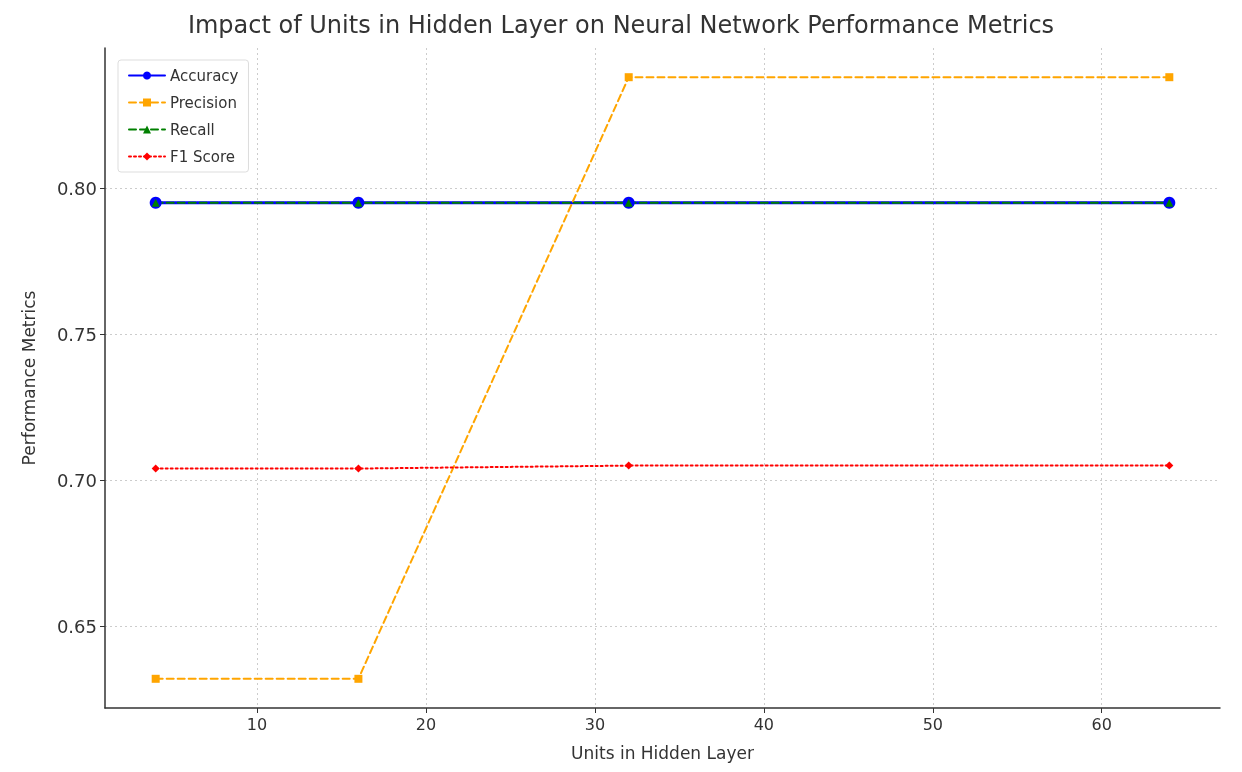 Image resolution: width=1242 pixels, height=772 pixels. I want to click on legend-label: F1 Score, so click(202, 156).